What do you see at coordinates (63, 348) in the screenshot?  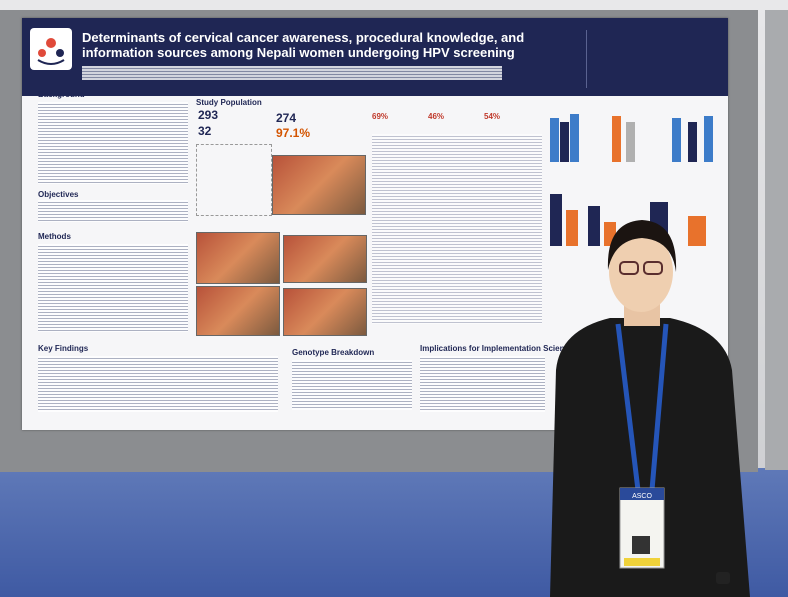 I see `section-heading: Key Findings` at bounding box center [63, 348].